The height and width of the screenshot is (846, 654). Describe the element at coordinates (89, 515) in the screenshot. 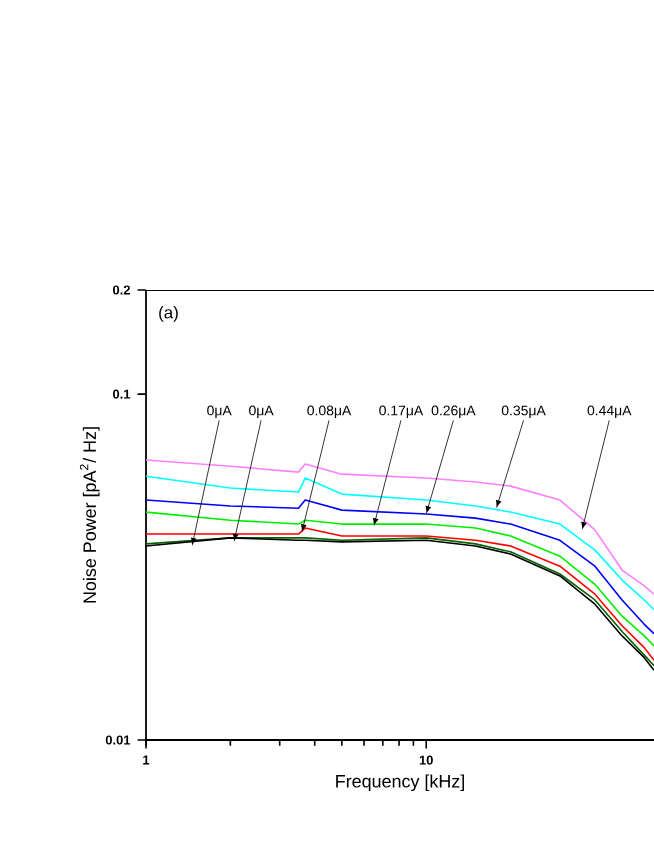

I see `y-axis-title: Noise Power [pA$^{2}$/ Hz]` at that location.